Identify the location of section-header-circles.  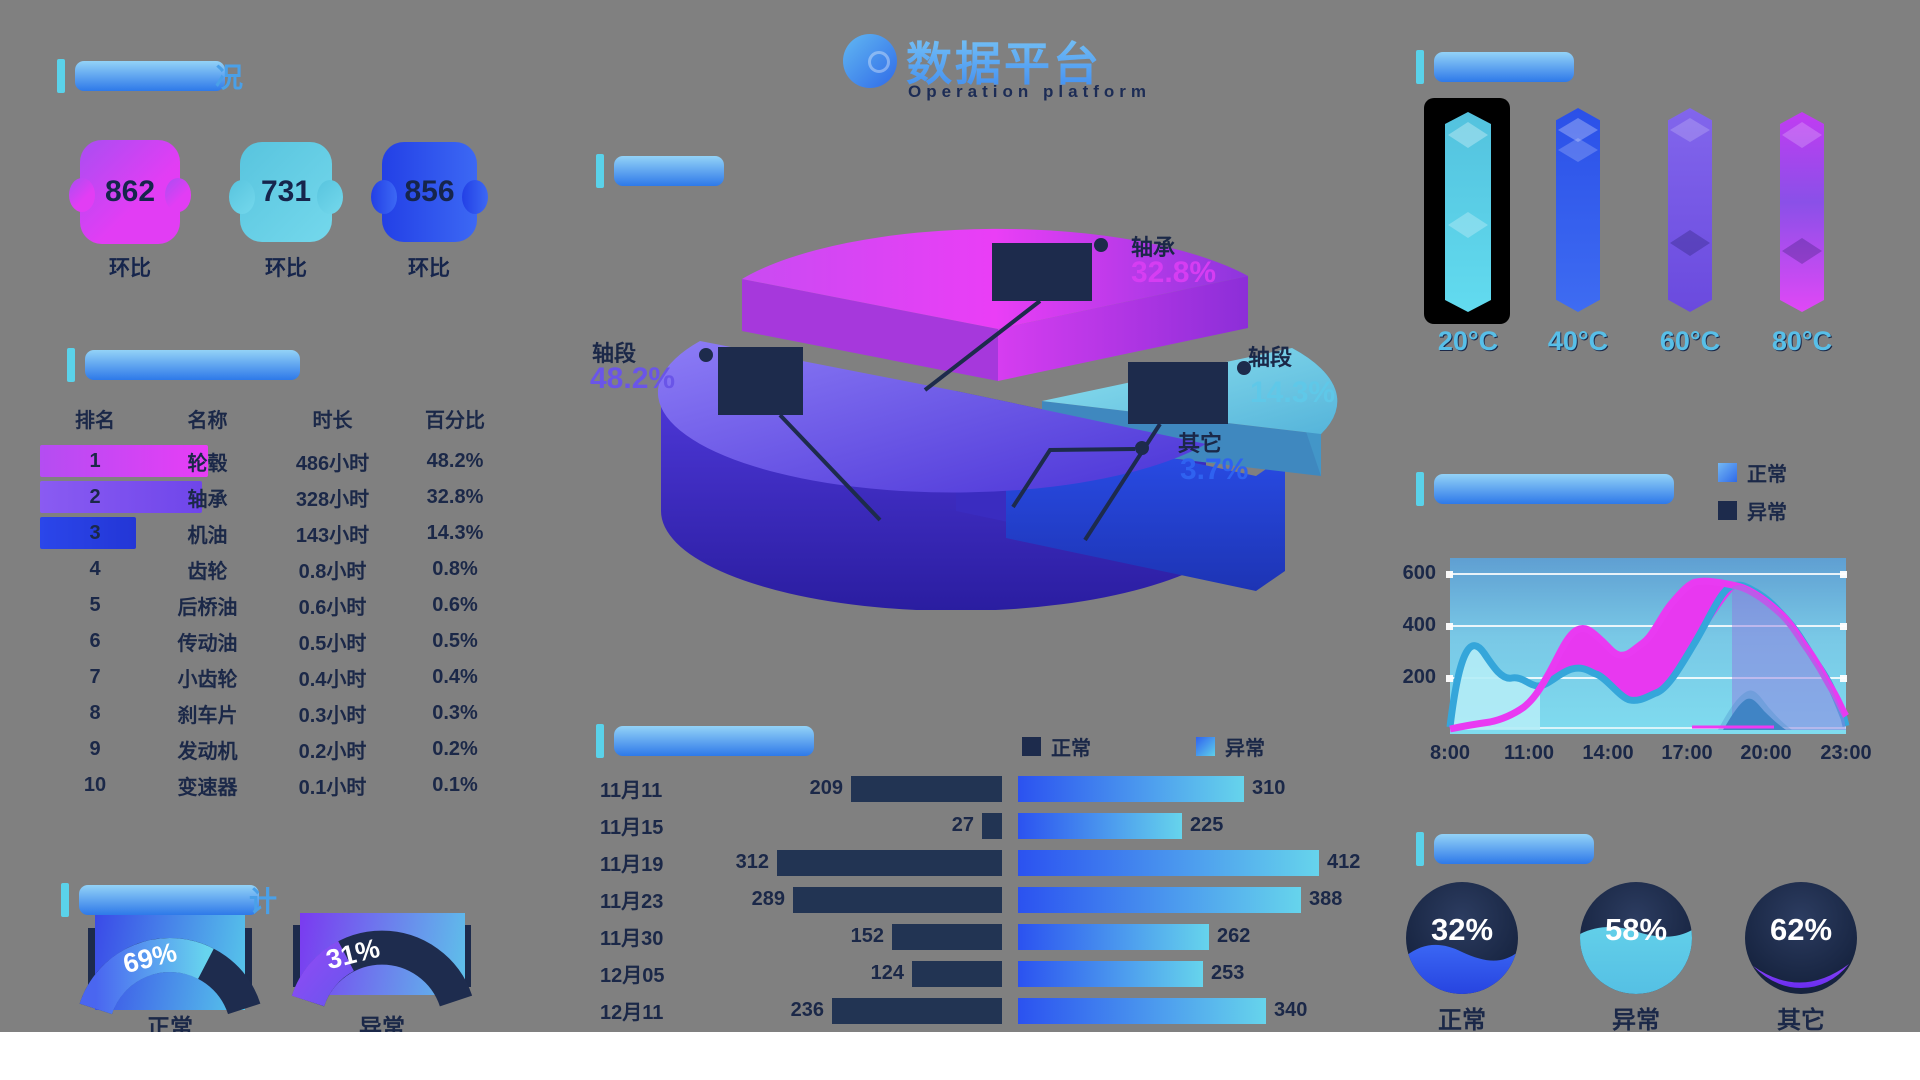
(1505, 849).